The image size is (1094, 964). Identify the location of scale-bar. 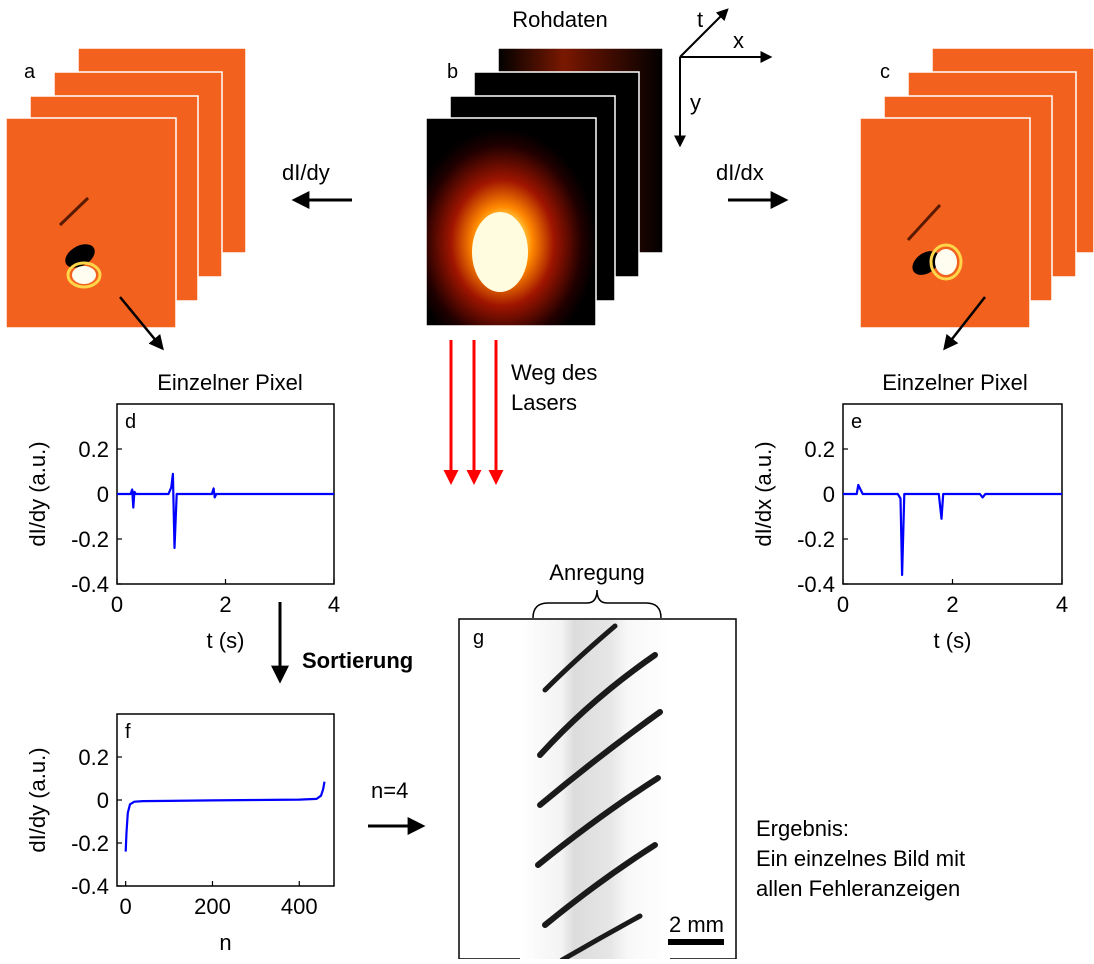
(696, 942).